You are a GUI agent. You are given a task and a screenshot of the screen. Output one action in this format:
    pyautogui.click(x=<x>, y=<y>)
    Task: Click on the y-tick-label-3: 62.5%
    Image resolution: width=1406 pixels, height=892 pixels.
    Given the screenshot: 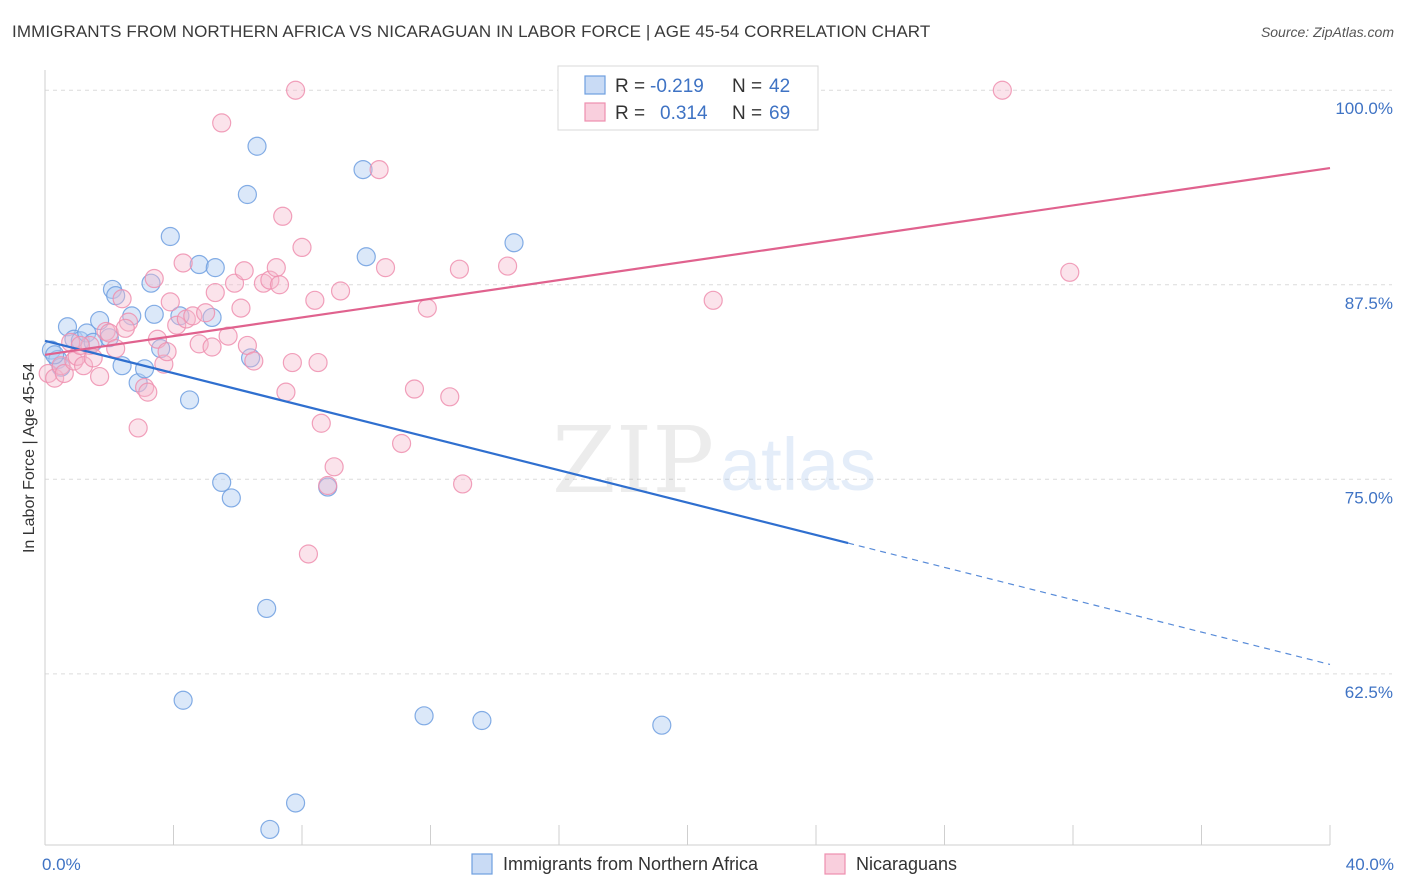 What is the action you would take?
    pyautogui.click(x=1369, y=692)
    